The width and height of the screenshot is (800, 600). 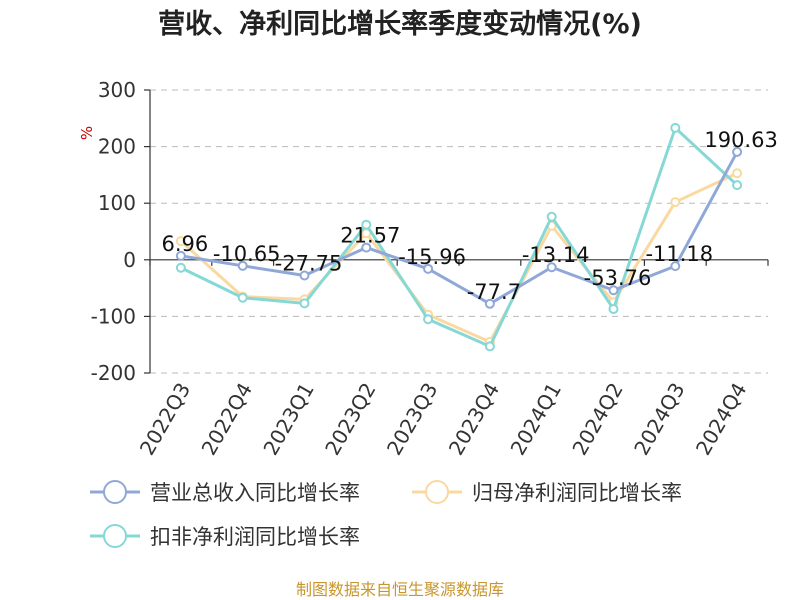 I want to click on x-tick-label: 2022Q3, so click(x=165, y=419).